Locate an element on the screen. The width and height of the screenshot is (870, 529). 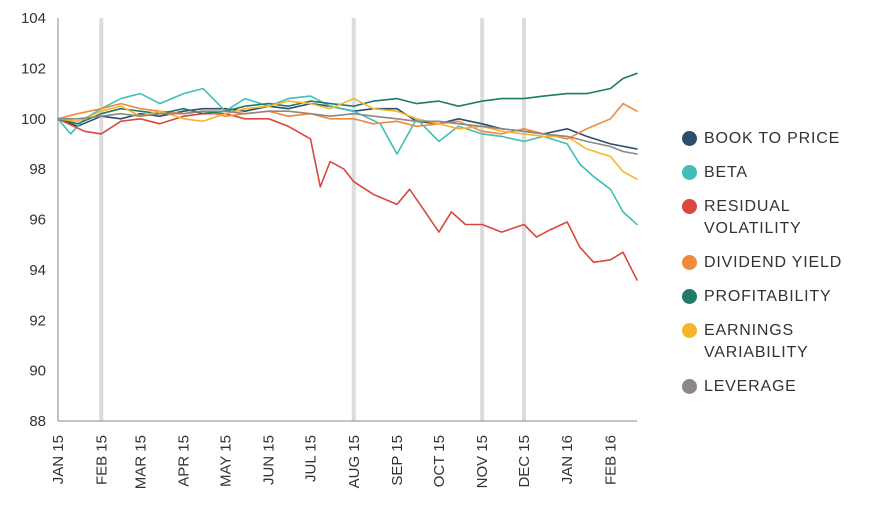
x-tick-label-jul-15: JUL 15 is located at coordinates (311, 458).